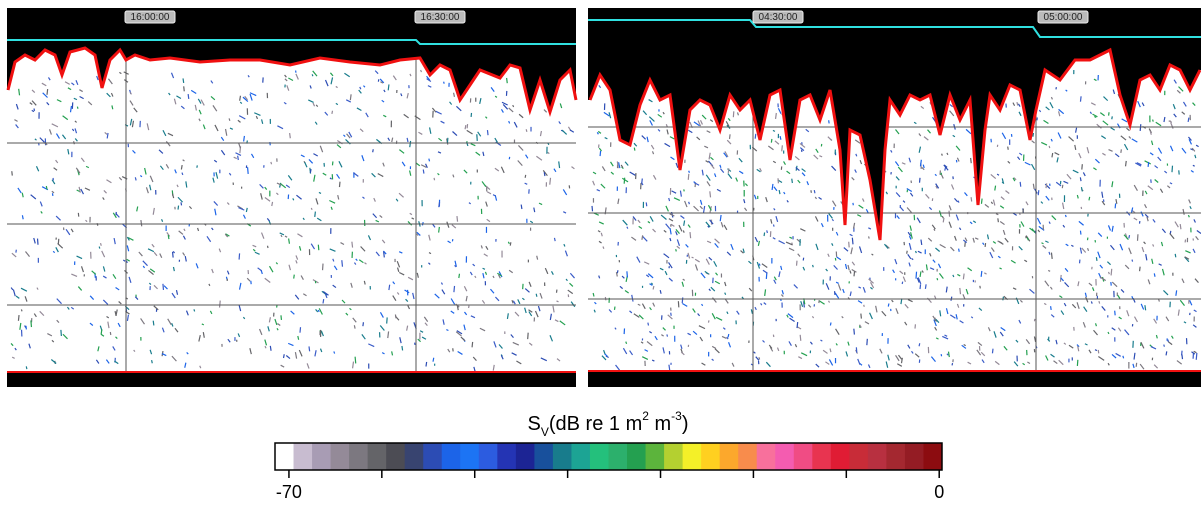 The image size is (1201, 508). Describe the element at coordinates (894, 28) in the screenshot. I see `depth-line` at that location.